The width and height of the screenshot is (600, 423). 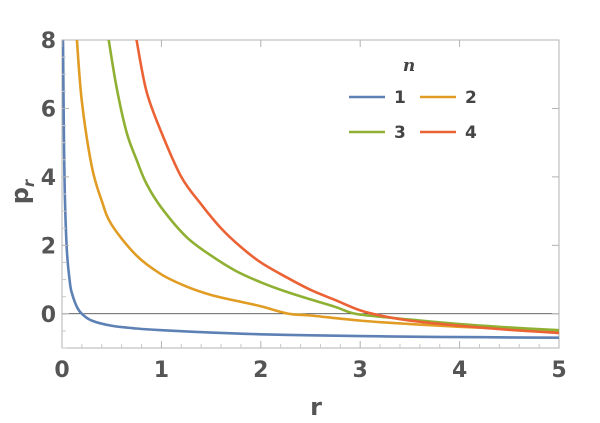 What do you see at coordinates (310, 370) in the screenshot?
I see `x-tick-labels: 0 1 2 3 4 5` at bounding box center [310, 370].